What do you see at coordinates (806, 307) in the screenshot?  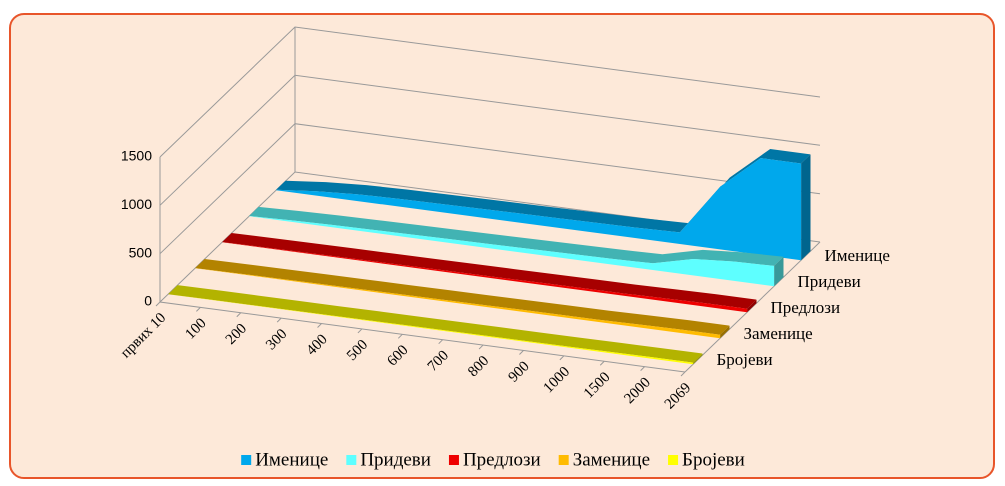 I see `series-label: Предлози` at bounding box center [806, 307].